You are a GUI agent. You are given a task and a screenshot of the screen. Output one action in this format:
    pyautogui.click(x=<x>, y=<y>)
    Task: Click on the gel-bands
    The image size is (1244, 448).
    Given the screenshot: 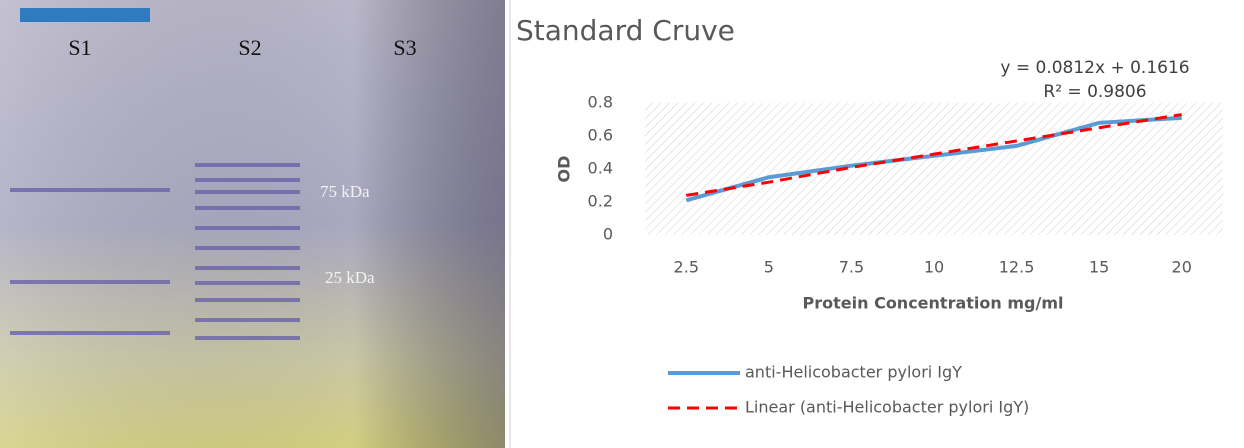 What is the action you would take?
    pyautogui.click(x=155, y=251)
    